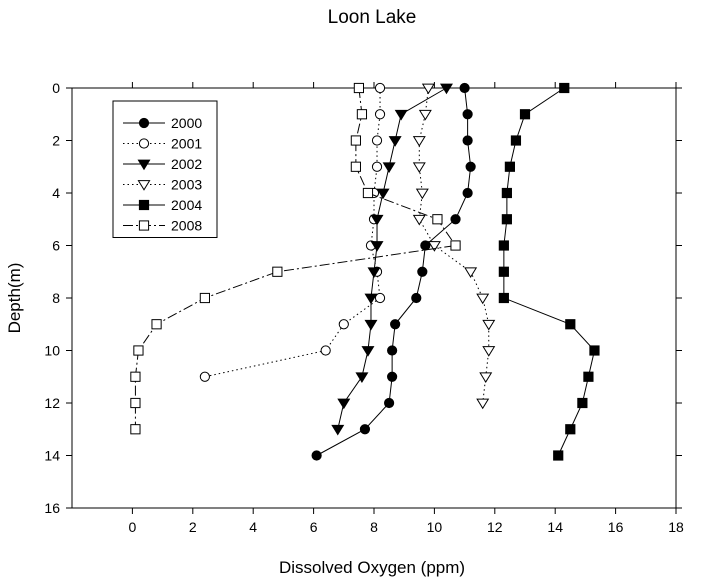  What do you see at coordinates (56, 193) in the screenshot?
I see `y-tick-label: 4` at bounding box center [56, 193].